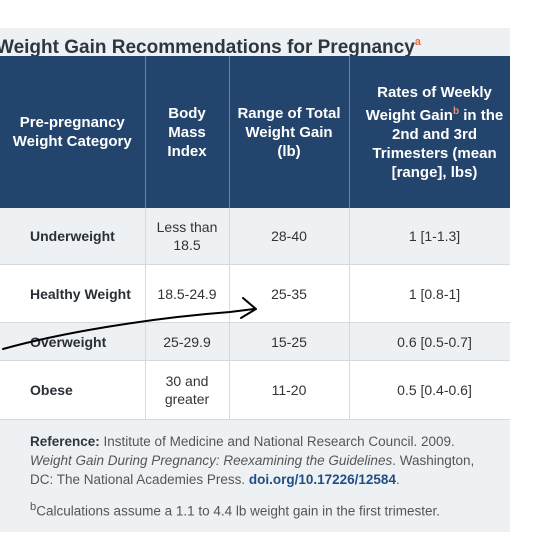 Image resolution: width=536 pixels, height=552 pixels. I want to click on row-category: Underweight, so click(73, 236).